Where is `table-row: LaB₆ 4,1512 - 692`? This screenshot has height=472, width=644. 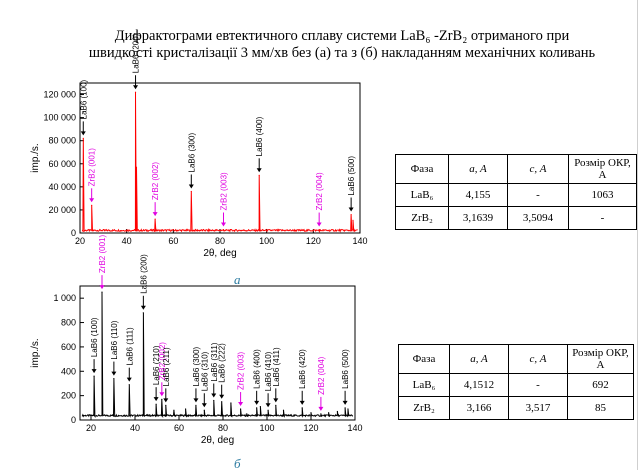
table-row: LaB₆ 4,1512 - 692 is located at coordinates (516, 385).